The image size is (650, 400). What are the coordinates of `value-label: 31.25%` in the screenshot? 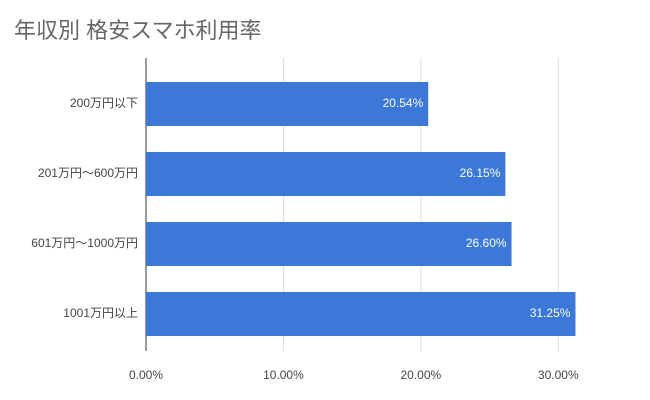 It's located at (550, 313).